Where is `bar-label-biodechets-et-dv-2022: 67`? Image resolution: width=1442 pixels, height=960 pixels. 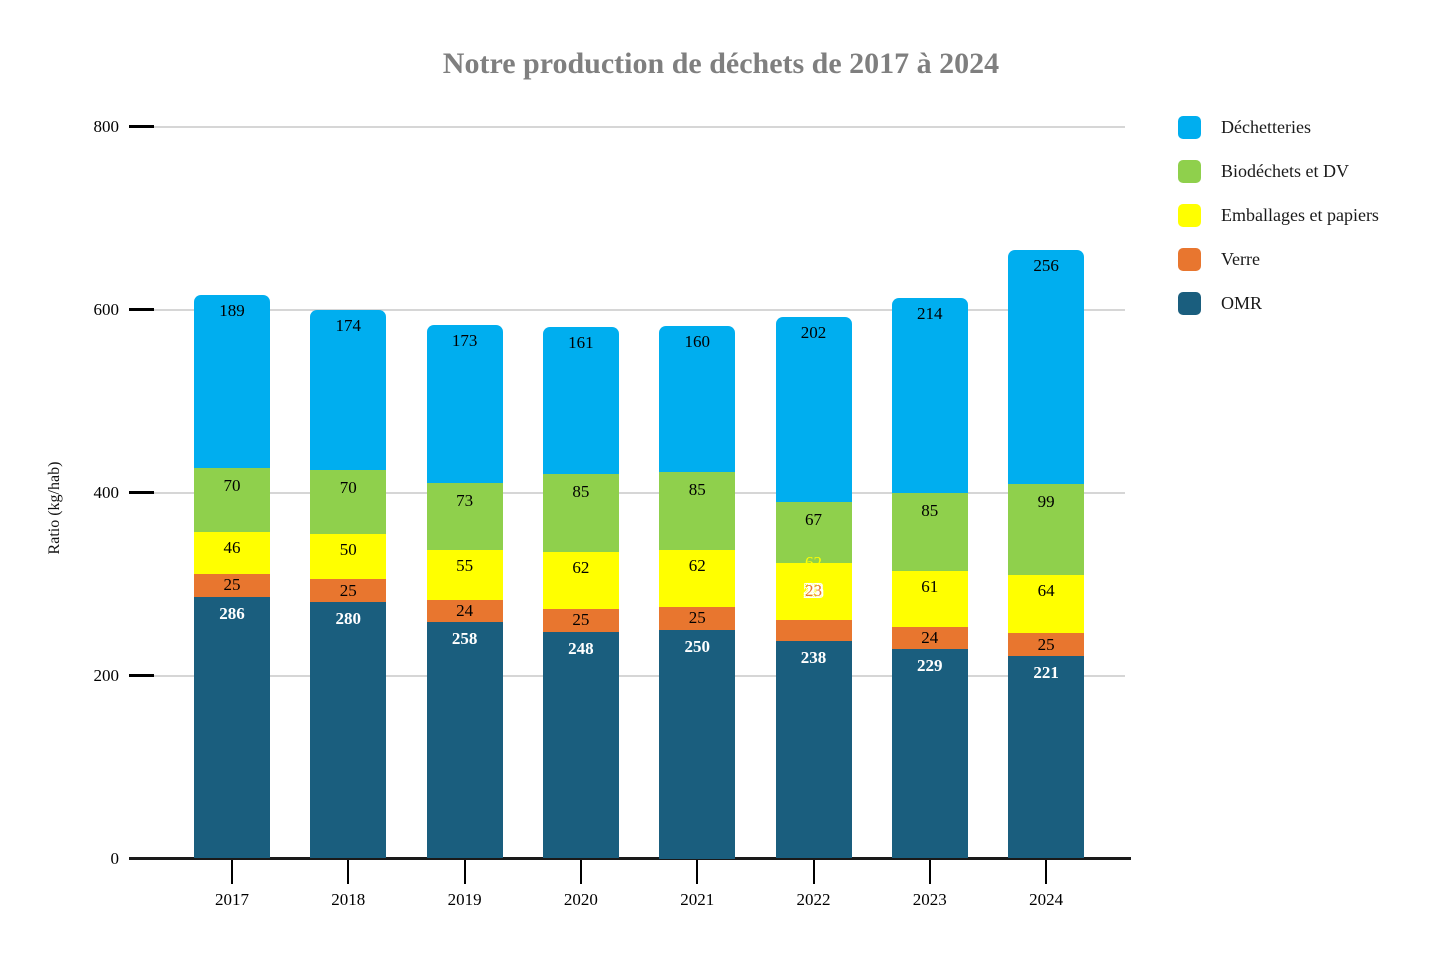
bar-label-biodechets-et-dv-2022: 67 is located at coordinates (813, 519).